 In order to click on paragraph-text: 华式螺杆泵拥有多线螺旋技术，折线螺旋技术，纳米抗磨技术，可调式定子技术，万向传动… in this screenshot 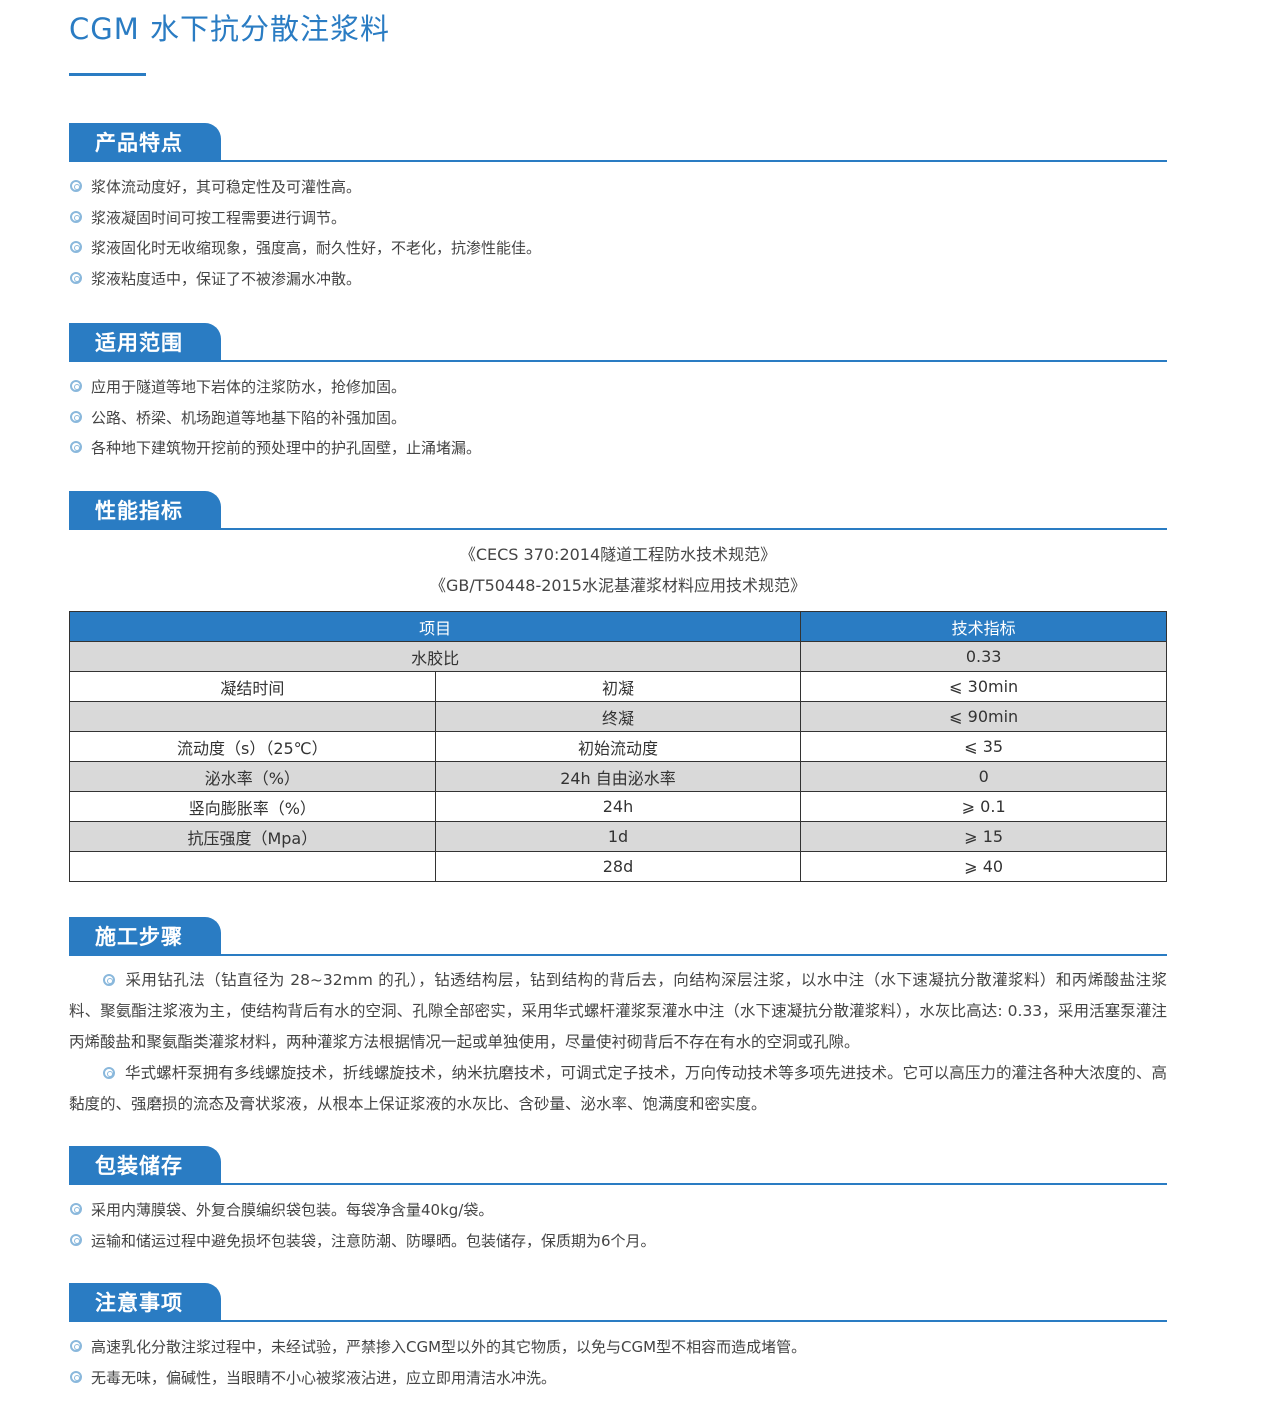, I will do `click(618, 1088)`.